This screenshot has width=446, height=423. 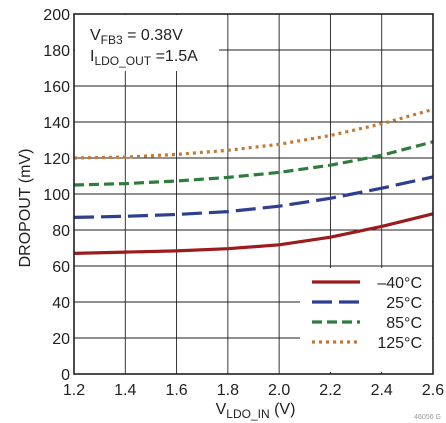 I want to click on y-tick-label-2: 40, so click(x=61, y=303).